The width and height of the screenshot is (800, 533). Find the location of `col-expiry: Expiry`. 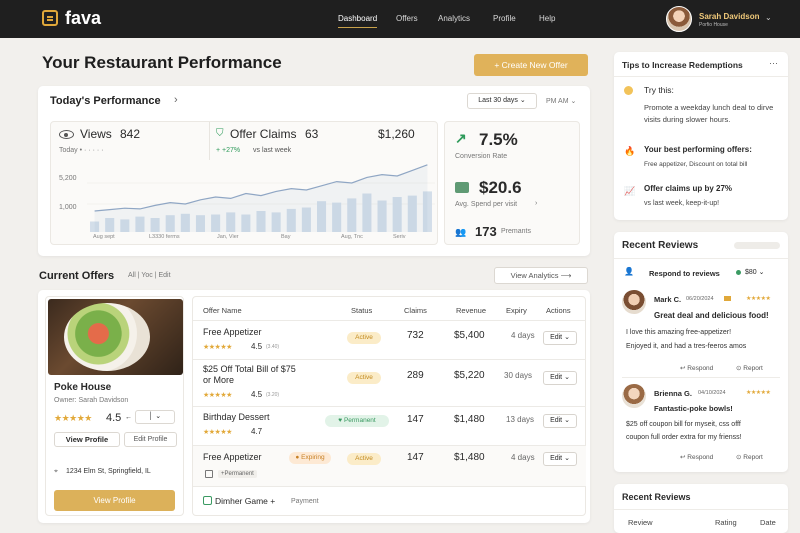

col-expiry: Expiry is located at coordinates (516, 310).